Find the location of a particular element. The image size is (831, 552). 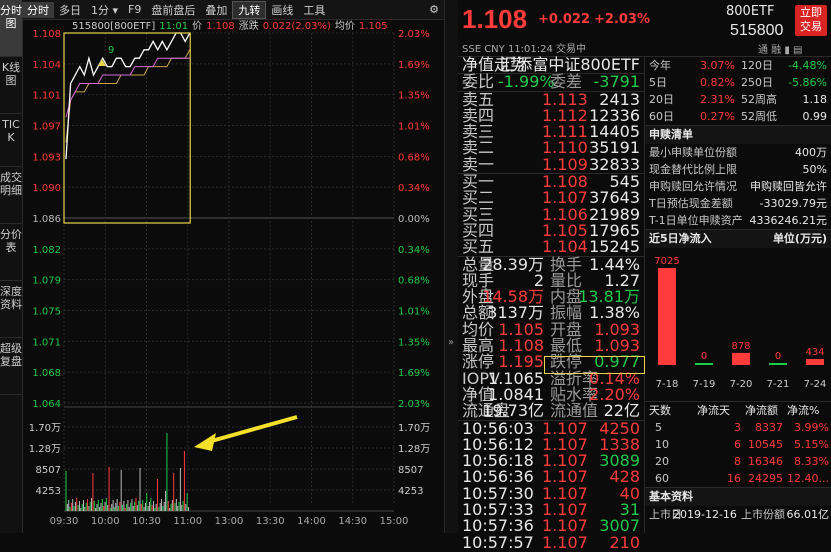

flow-amount: 10545 is located at coordinates (765, 444).